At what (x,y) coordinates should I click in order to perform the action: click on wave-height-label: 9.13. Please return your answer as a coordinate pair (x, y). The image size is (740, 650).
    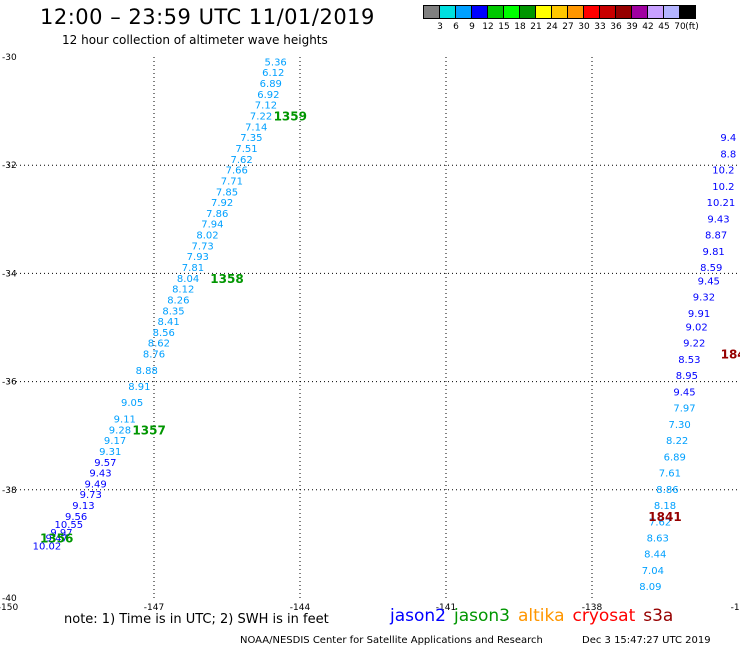
    Looking at the image, I should click on (83, 506).